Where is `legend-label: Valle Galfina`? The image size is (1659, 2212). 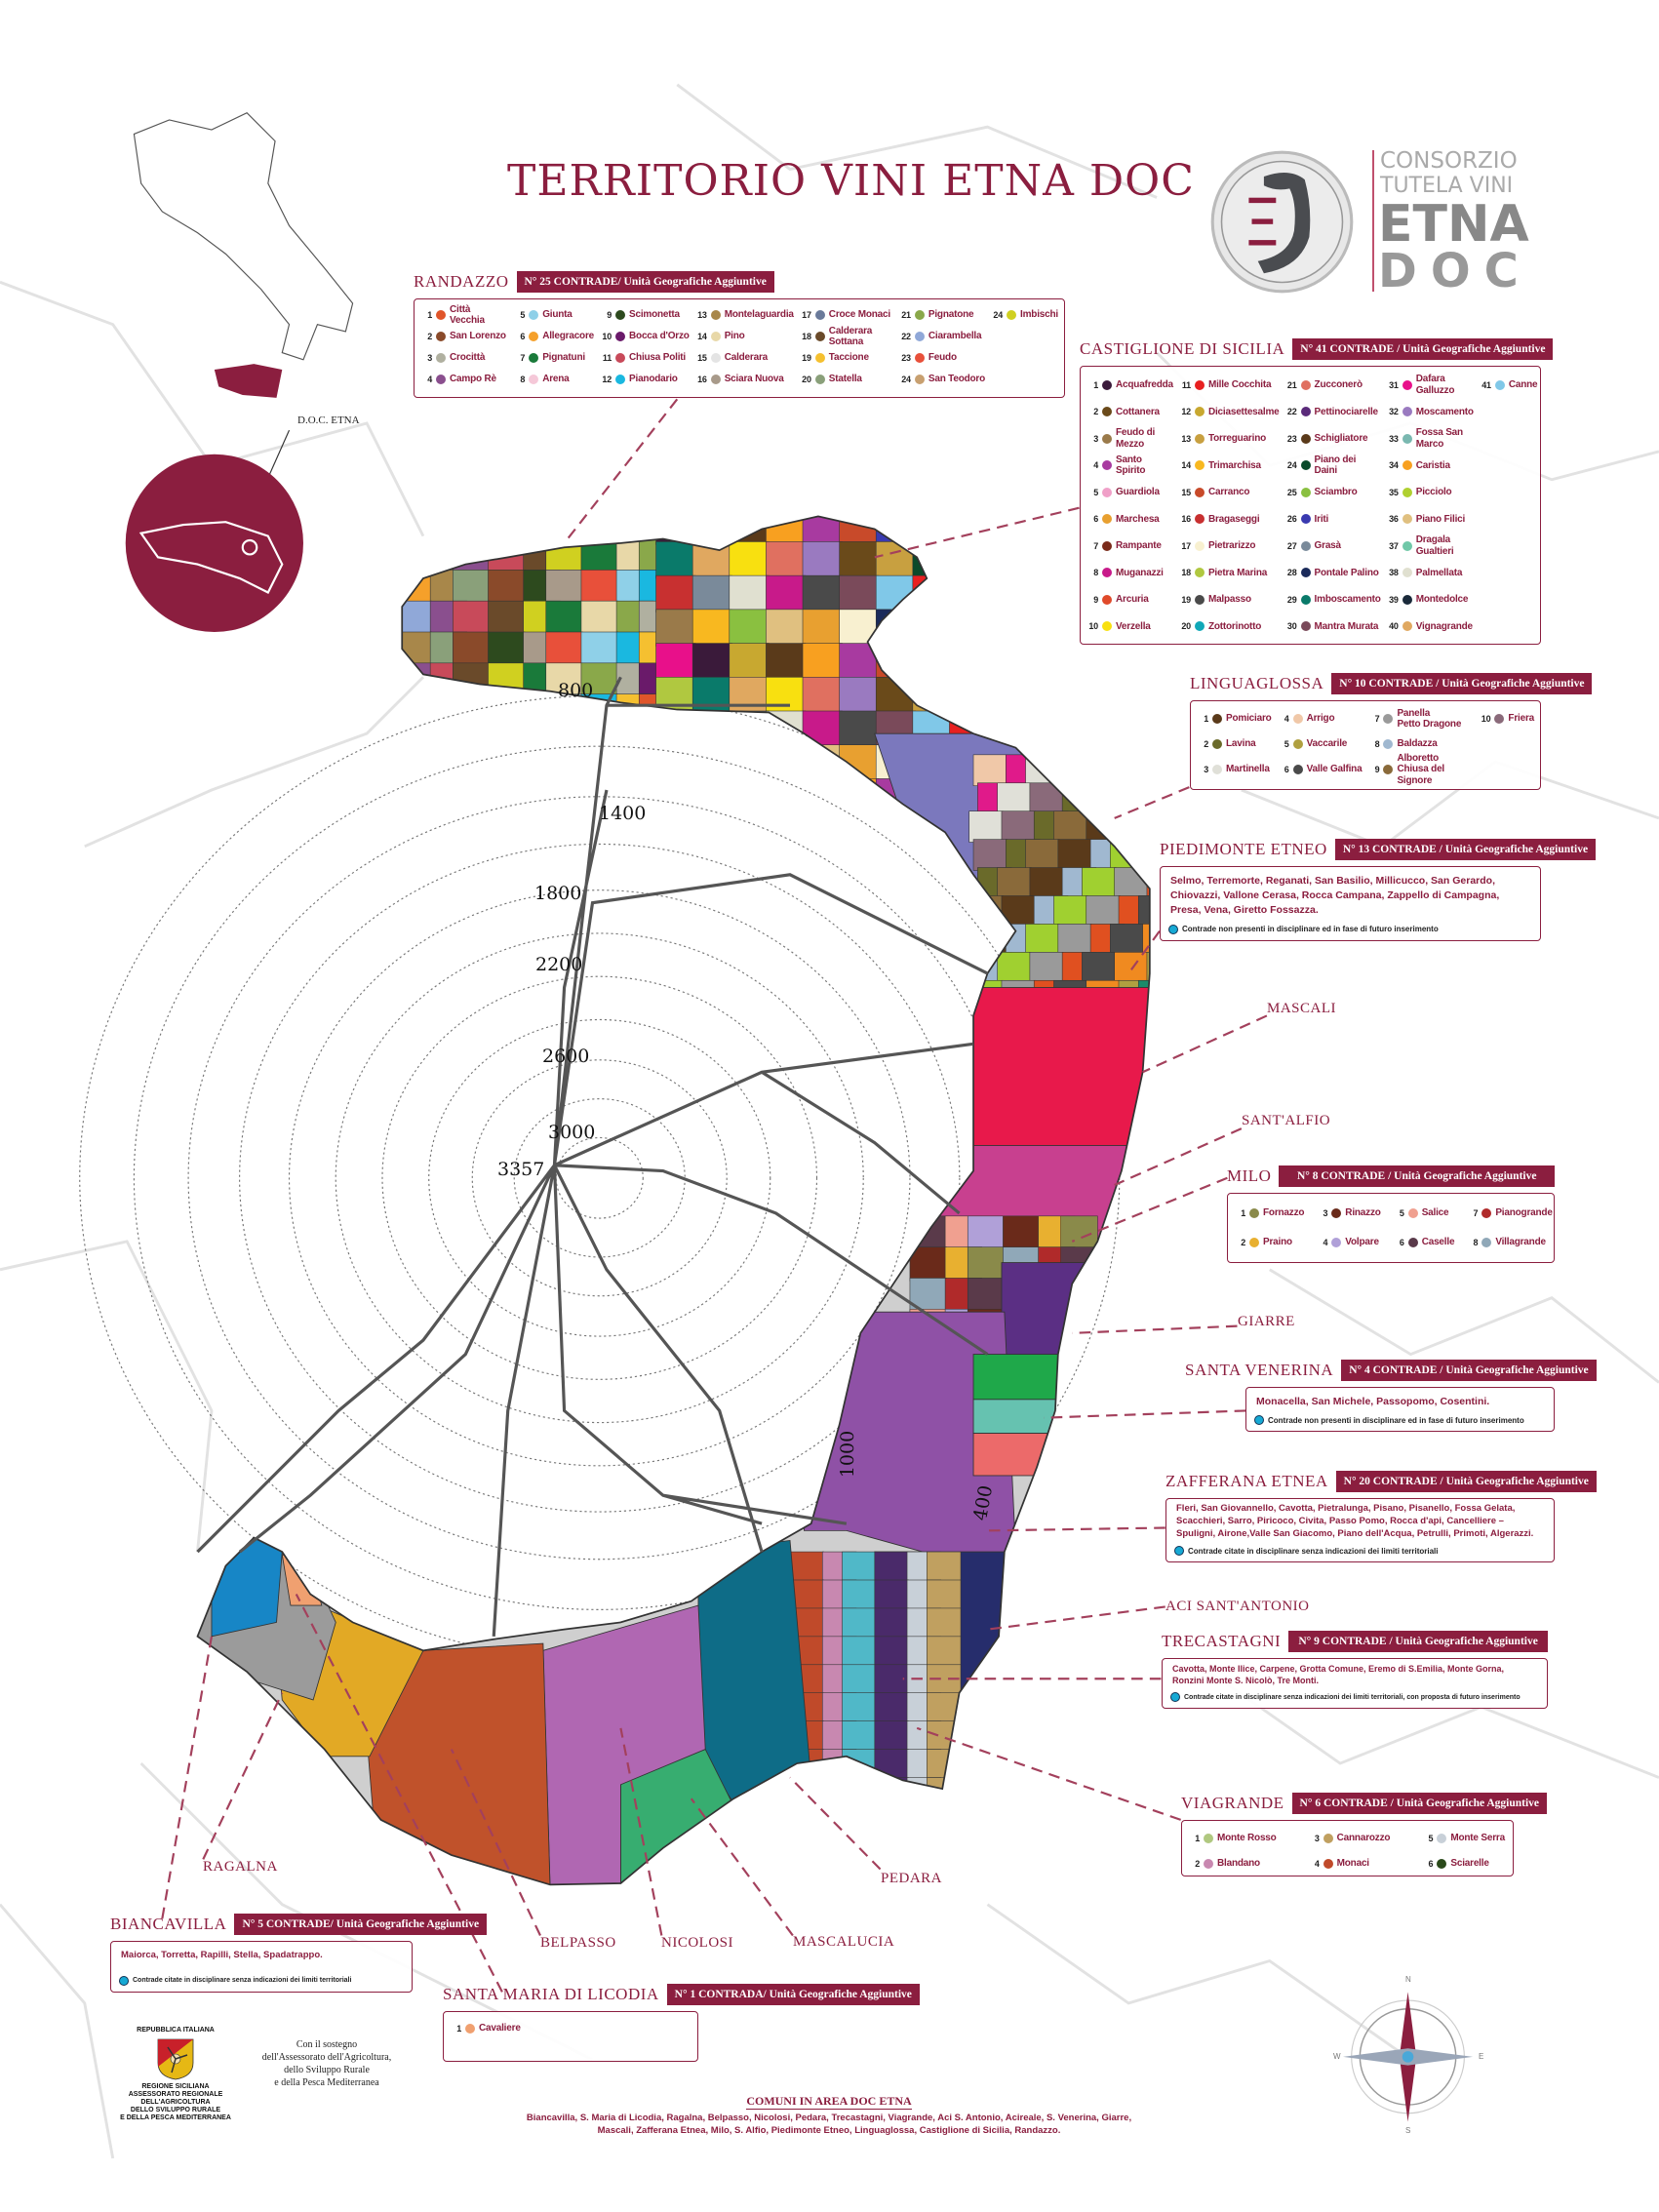 legend-label: Valle Galfina is located at coordinates (1334, 769).